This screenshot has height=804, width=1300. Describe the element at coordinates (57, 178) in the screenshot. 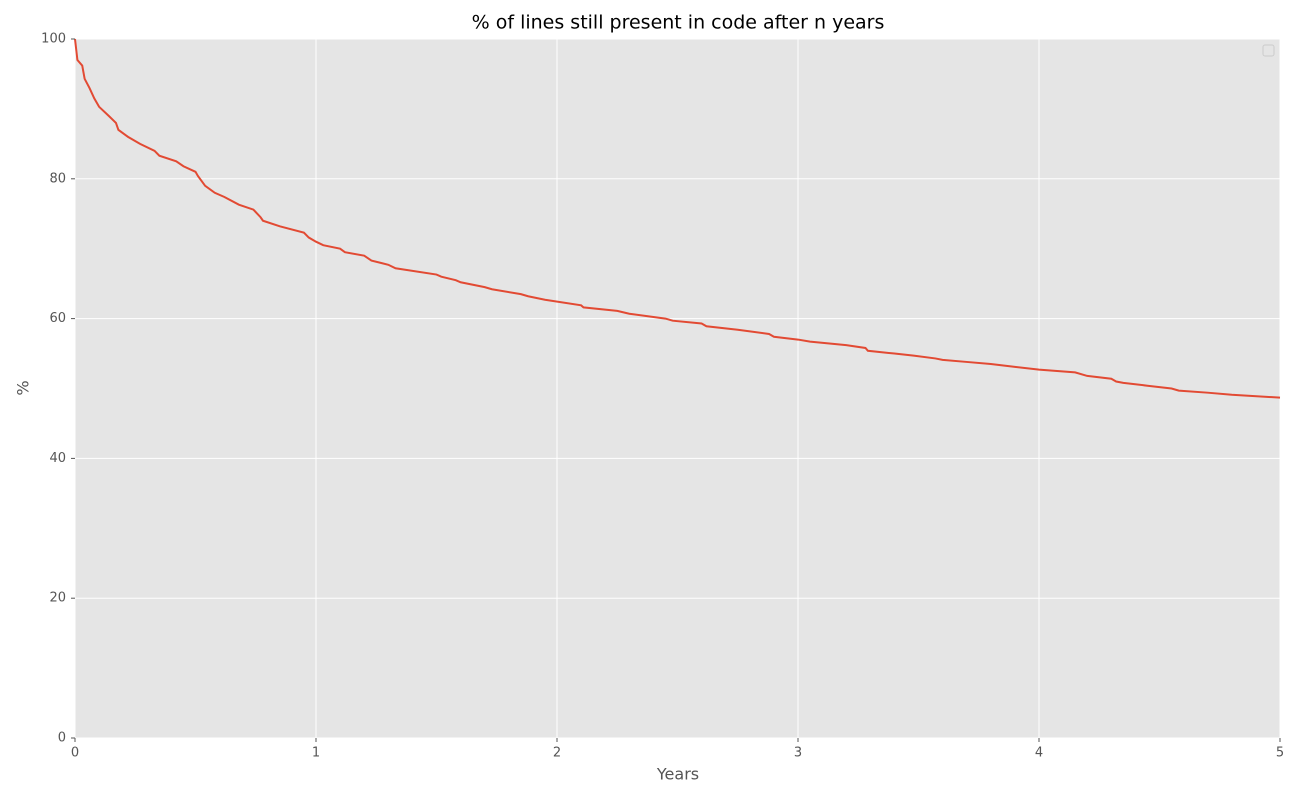

I see `y-tick-label: 80` at that location.